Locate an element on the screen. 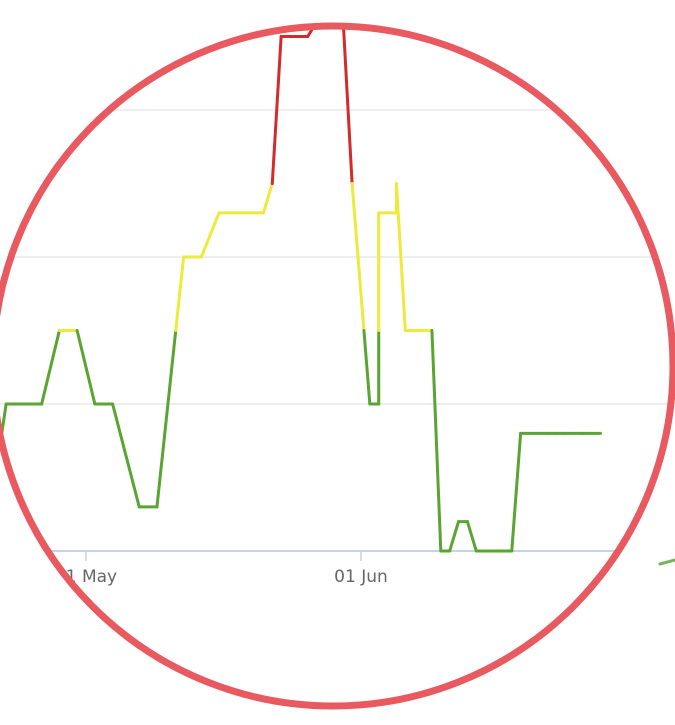 The height and width of the screenshot is (725, 675). x-axis-tick-labels: 01 May 01 Jun is located at coordinates (221, 577).